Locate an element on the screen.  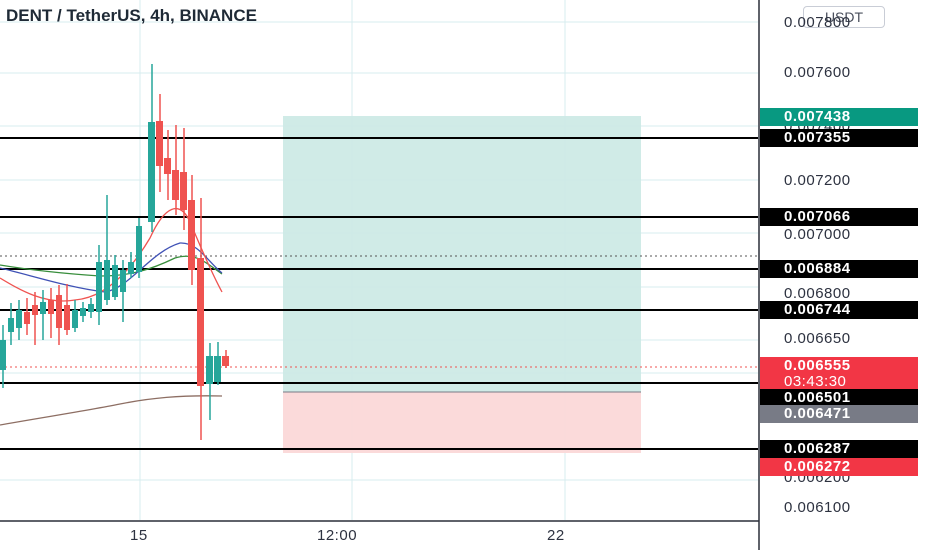
price-tick: 0.006800 is located at coordinates (817, 293).